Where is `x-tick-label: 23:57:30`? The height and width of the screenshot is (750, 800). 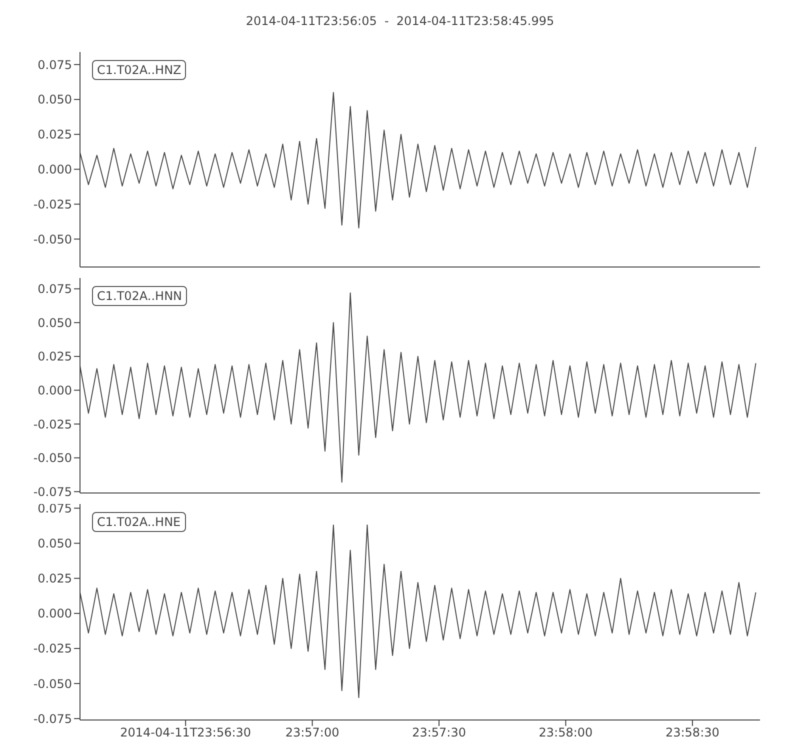
x-tick-label: 23:57:30 is located at coordinates (439, 733).